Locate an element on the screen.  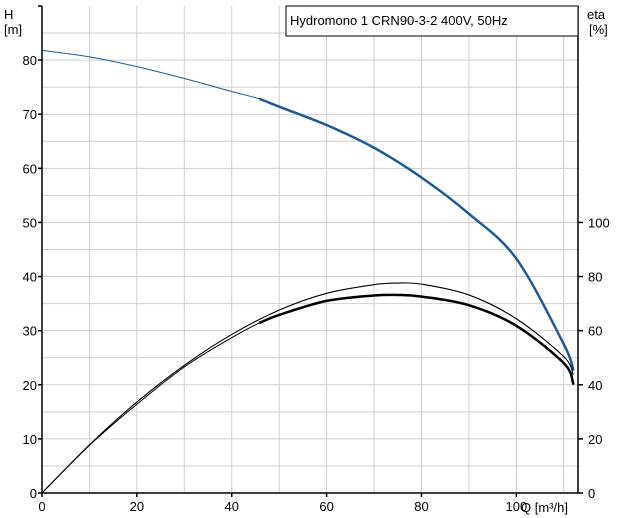
right-tick-label: 100 is located at coordinates (599, 222).